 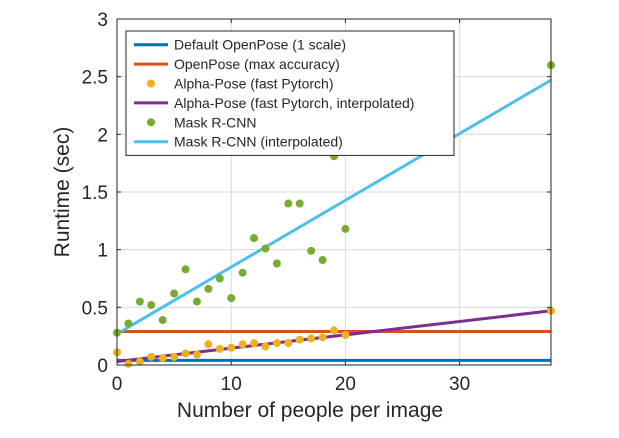 What do you see at coordinates (95, 78) in the screenshot?
I see `y-tick-label: 2.5` at bounding box center [95, 78].